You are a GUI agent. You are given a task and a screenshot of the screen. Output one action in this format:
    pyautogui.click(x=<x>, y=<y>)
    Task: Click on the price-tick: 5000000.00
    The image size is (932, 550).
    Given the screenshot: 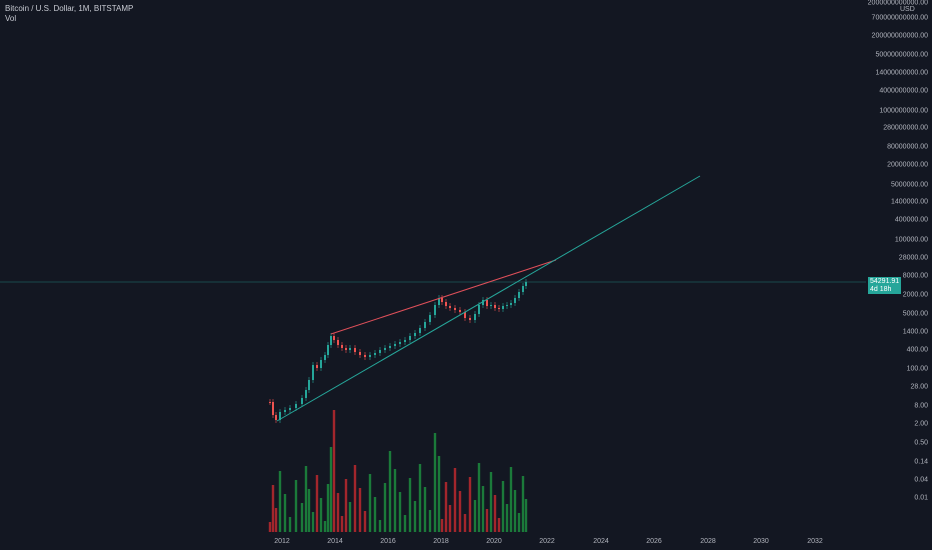 What is the action you would take?
    pyautogui.click(x=909, y=185)
    